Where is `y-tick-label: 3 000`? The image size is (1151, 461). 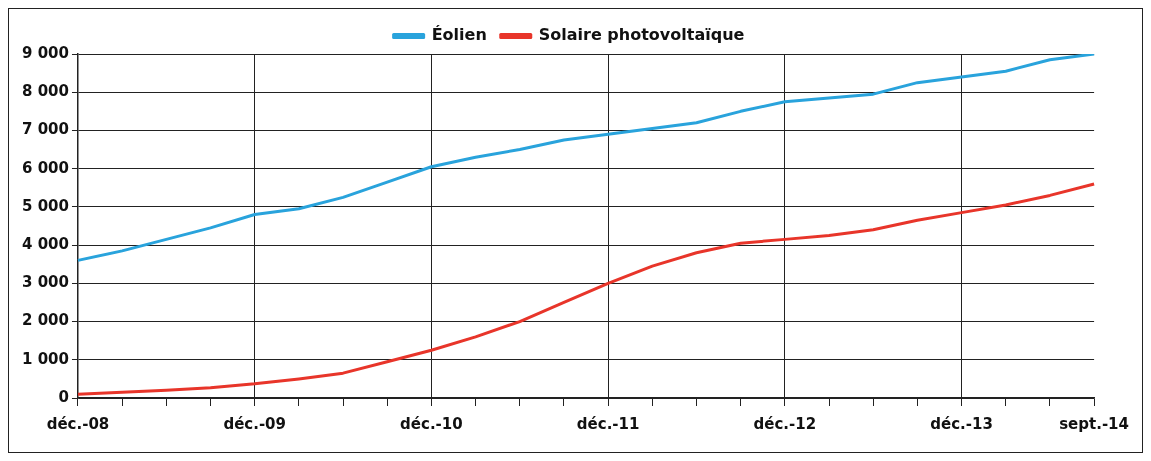 y-tick-label: 3 000 is located at coordinates (45, 282).